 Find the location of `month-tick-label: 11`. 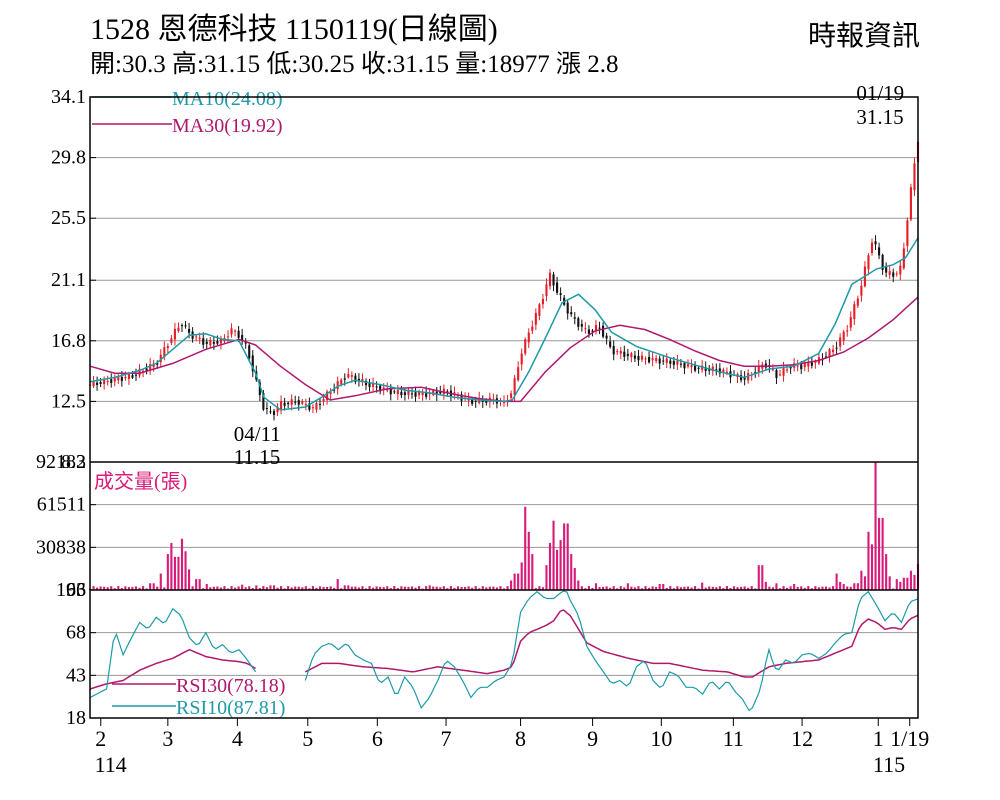

month-tick-label: 11 is located at coordinates (733, 738).